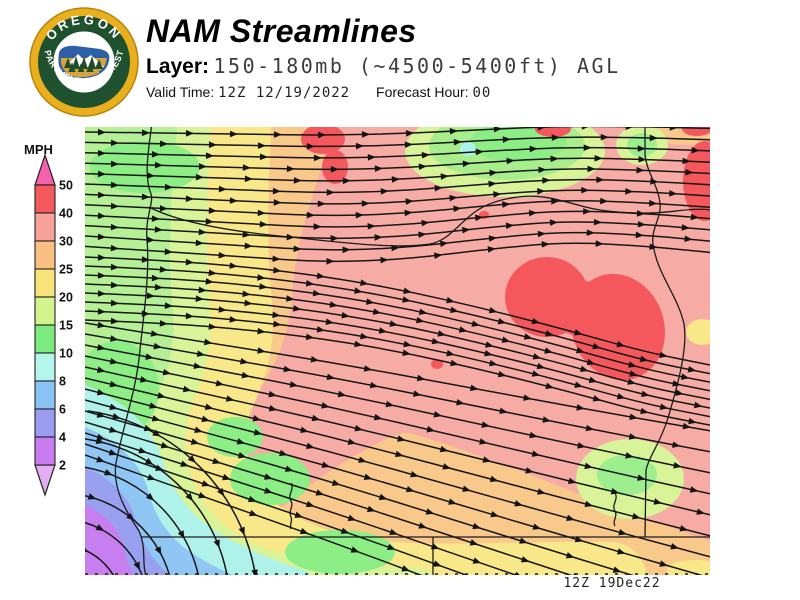 The image size is (800, 600). Describe the element at coordinates (66, 354) in the screenshot. I see `svg-text: 10` at that location.